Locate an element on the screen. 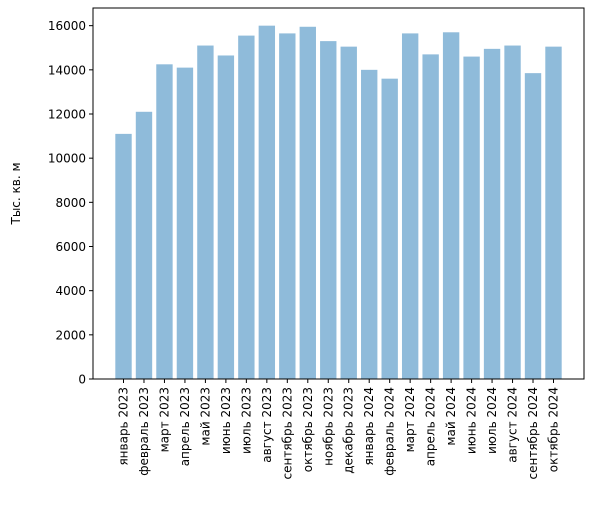 This screenshot has width=589, height=506. x-tick-label: июнь 2024 is located at coordinates (472, 420).